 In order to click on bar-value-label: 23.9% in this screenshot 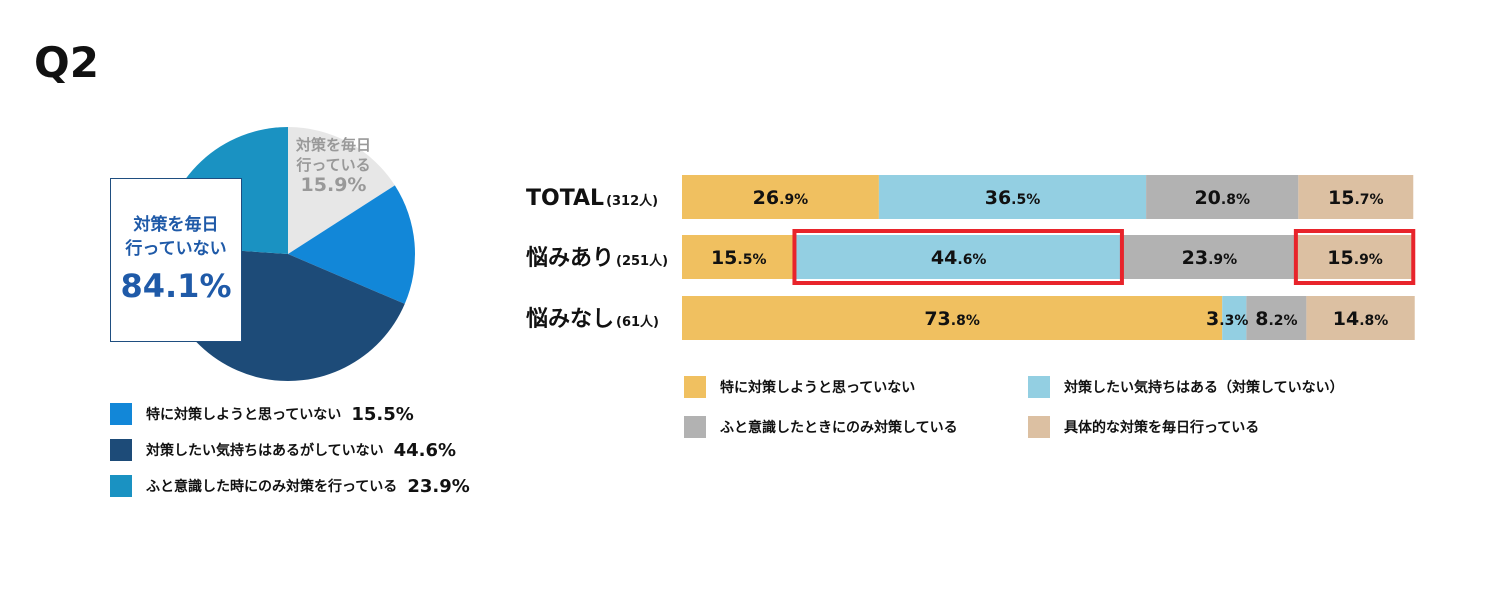, I will do `click(1210, 258)`.